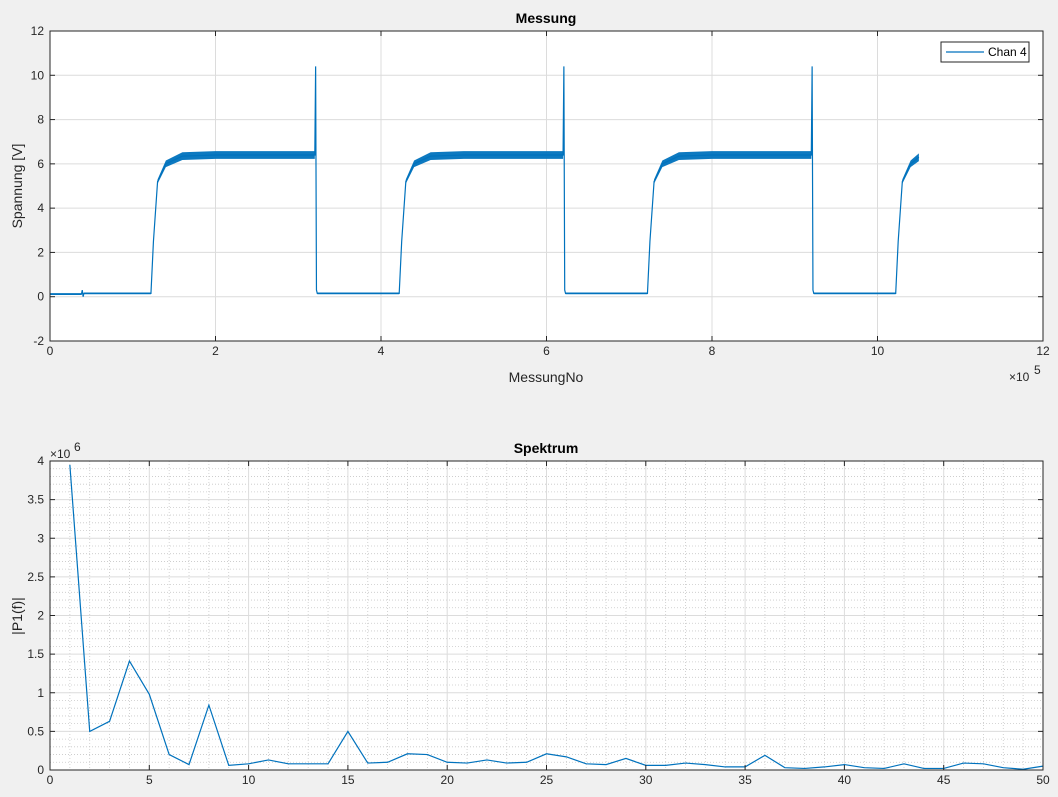  Describe the element at coordinates (1007, 52) in the screenshot. I see `legend-label: Chan 4` at that location.